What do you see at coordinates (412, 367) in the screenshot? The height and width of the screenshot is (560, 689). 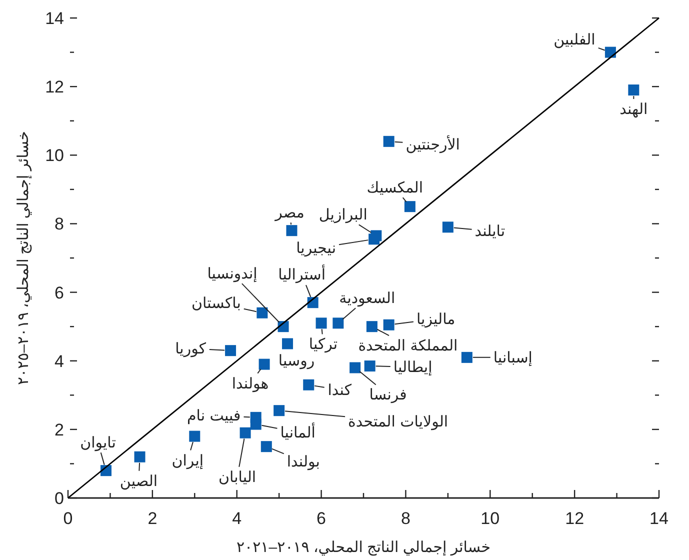 I see `annotation: إيطاليا` at bounding box center [412, 367].